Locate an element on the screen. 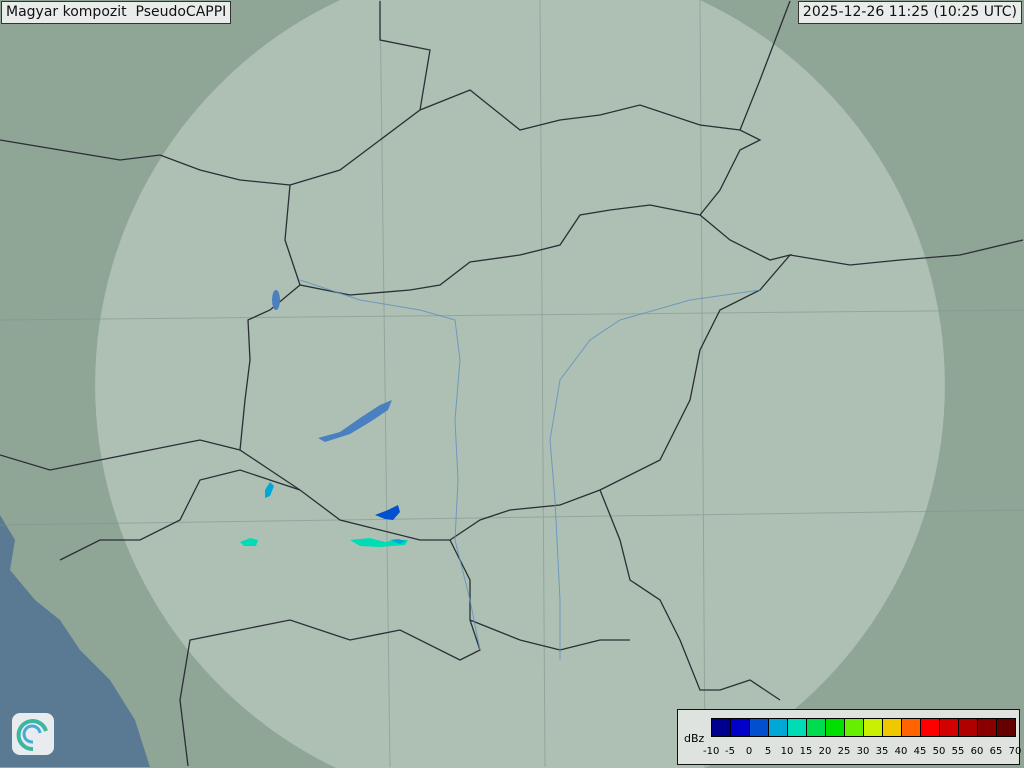  dbz-color-legend: dBz -10 -5 0 5 10 15 20 25 30 35 40 45 50 55 60 65 70 is located at coordinates (849, 737).